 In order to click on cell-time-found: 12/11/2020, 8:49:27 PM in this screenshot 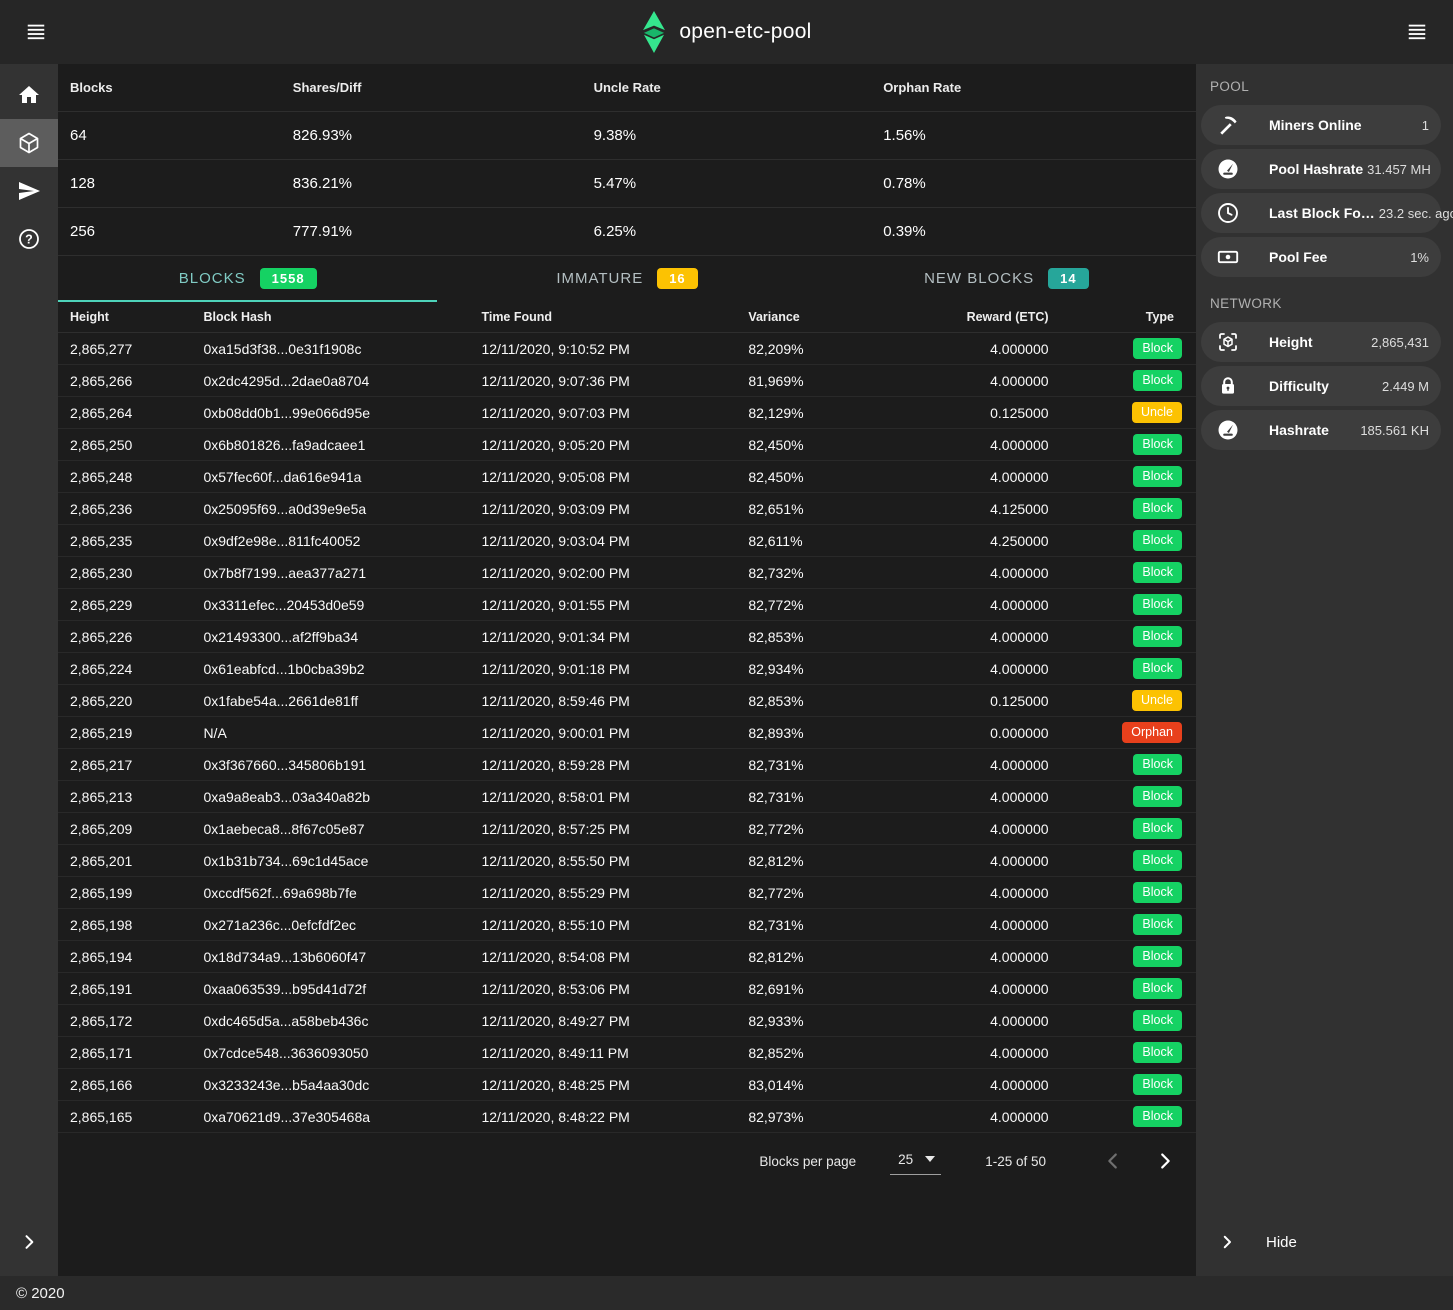, I will do `click(555, 1020)`.